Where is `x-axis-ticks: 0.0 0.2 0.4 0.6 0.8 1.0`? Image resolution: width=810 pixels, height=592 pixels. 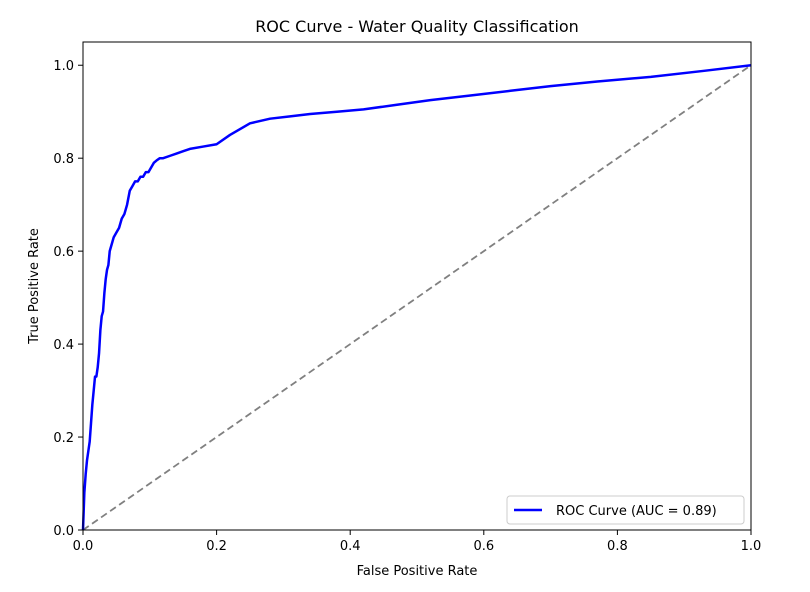 x-axis-ticks: 0.0 0.2 0.4 0.6 0.8 1.0 is located at coordinates (417, 542).